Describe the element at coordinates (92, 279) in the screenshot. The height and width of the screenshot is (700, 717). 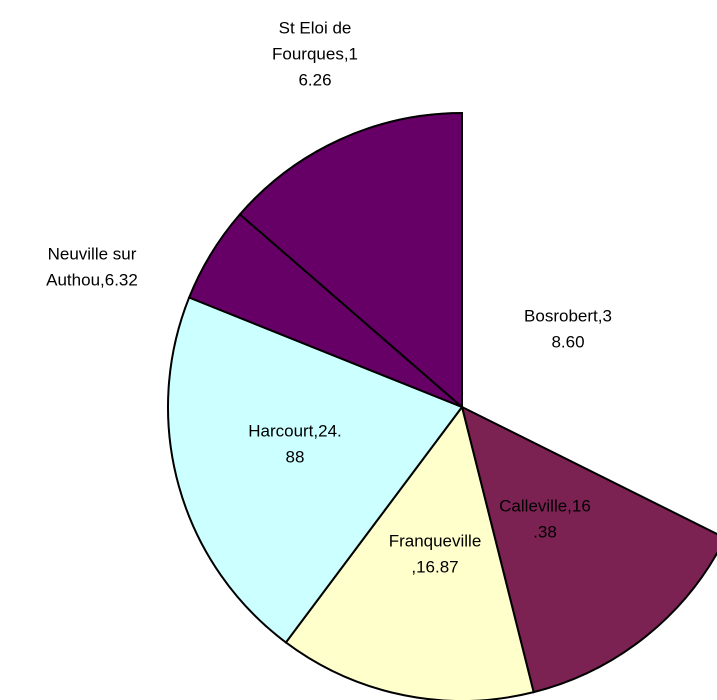
I see `data-label: Authou,6.32` at that location.